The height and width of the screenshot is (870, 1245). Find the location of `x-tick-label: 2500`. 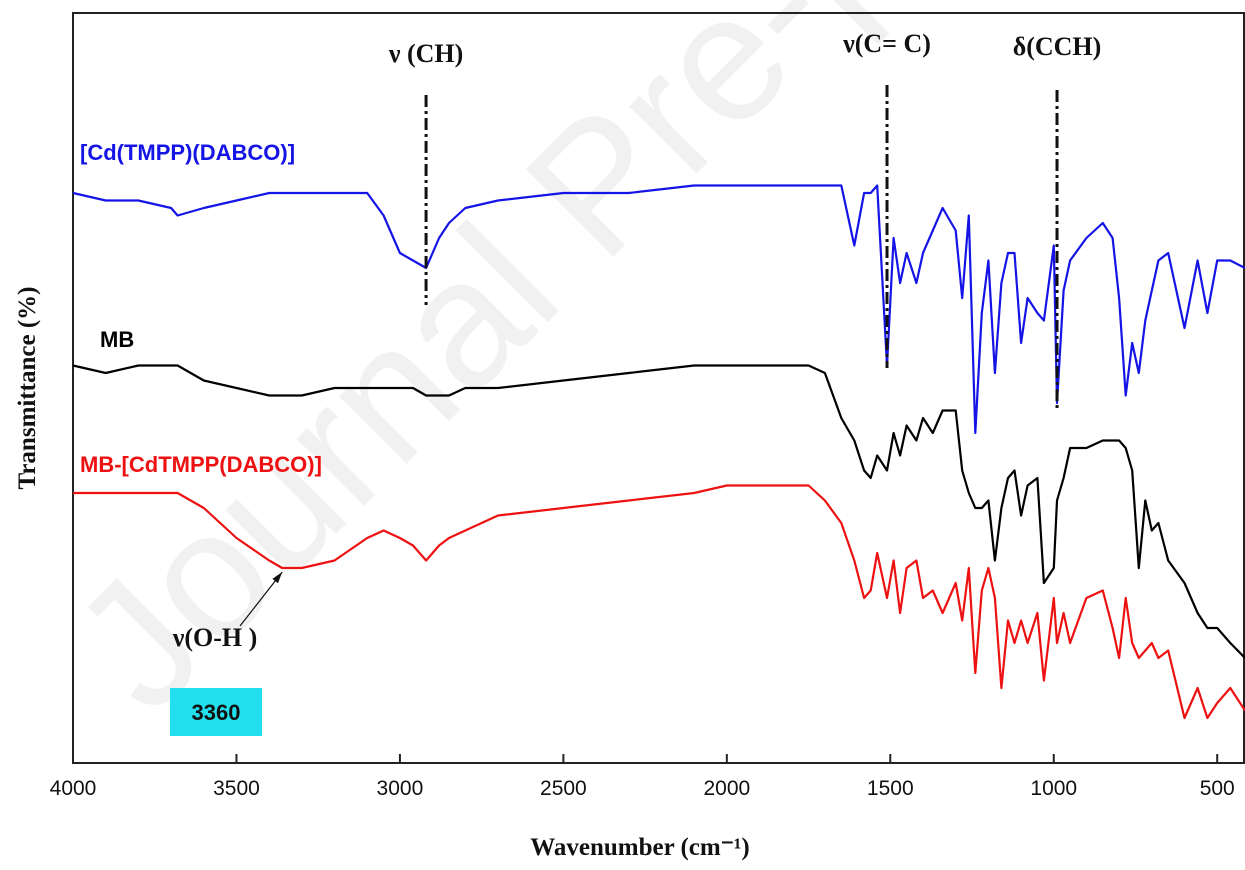

x-tick-label: 2500 is located at coordinates (563, 788).